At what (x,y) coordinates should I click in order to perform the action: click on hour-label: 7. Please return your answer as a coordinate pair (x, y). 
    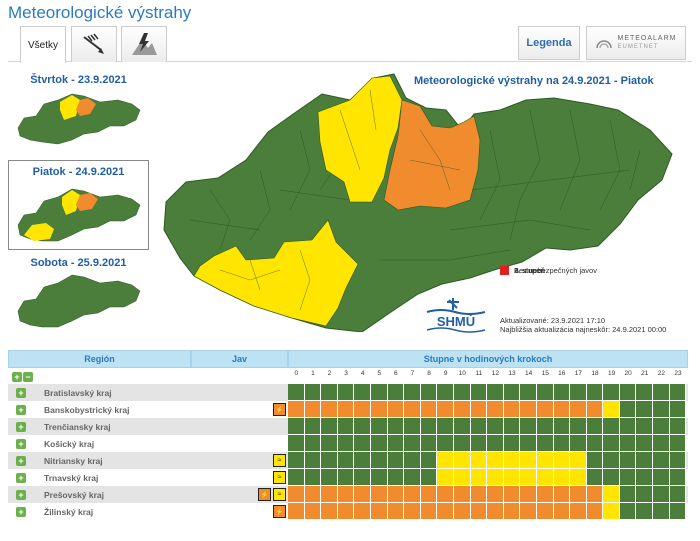
    Looking at the image, I should click on (412, 373).